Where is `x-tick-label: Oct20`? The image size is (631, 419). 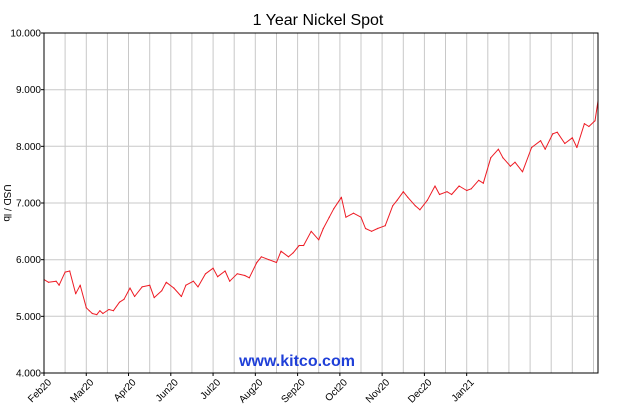 x-tick-label: Oct20 is located at coordinates (336, 390).